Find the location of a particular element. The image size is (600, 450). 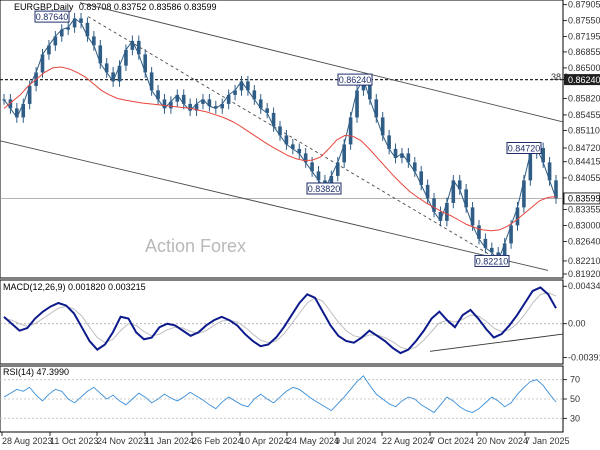

x-axis-label: 20 Nov 2024 is located at coordinates (502, 441).